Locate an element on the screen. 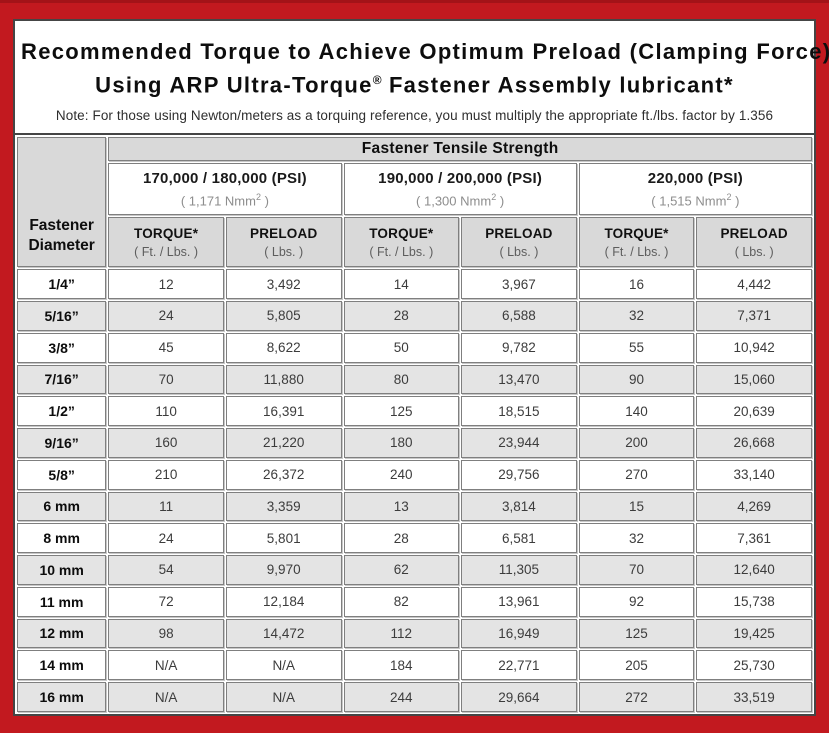 The height and width of the screenshot is (733, 829). torque-value-cell: 180 is located at coordinates (401, 443).